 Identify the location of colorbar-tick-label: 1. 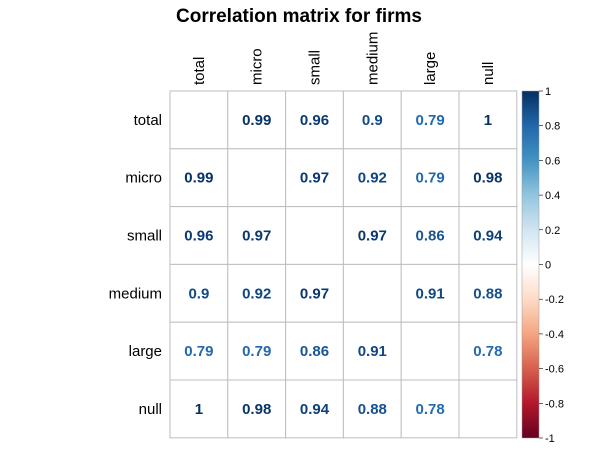
(548, 92).